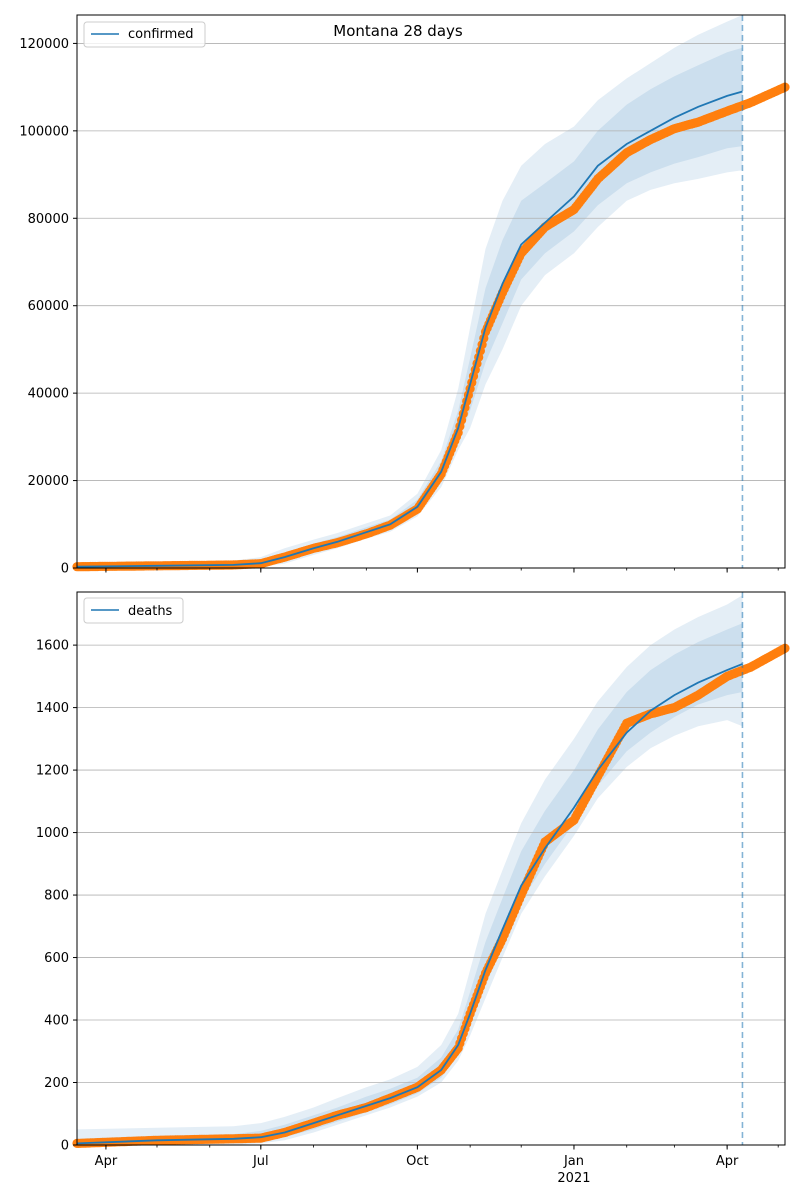 The image size is (800, 1200). I want to click on confirmed-y-tick-label: 60000, so click(48, 306).